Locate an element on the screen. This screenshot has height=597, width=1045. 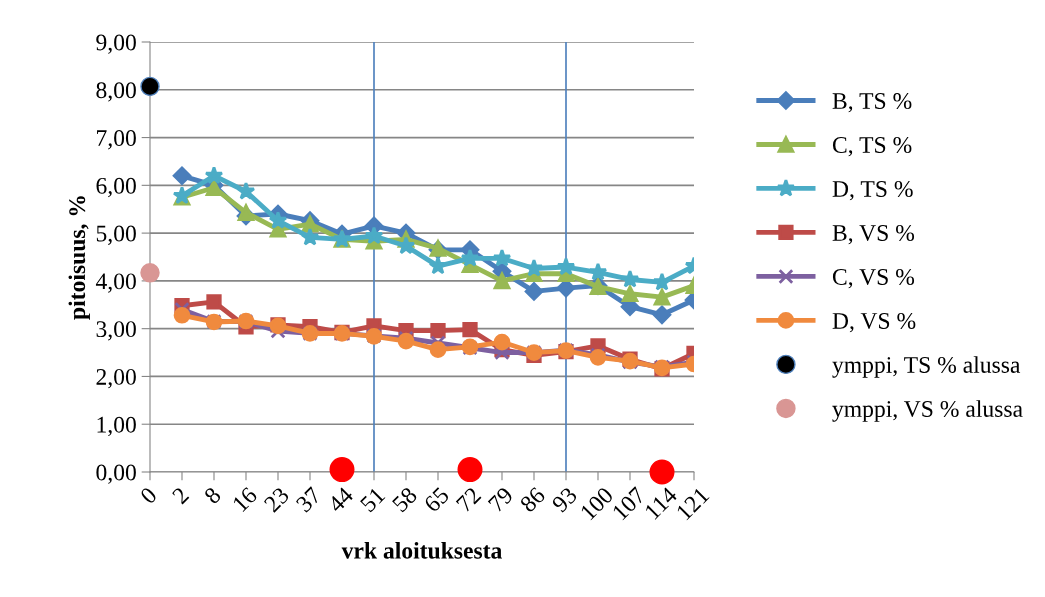
legend-label: D, TS % is located at coordinates (872, 191).